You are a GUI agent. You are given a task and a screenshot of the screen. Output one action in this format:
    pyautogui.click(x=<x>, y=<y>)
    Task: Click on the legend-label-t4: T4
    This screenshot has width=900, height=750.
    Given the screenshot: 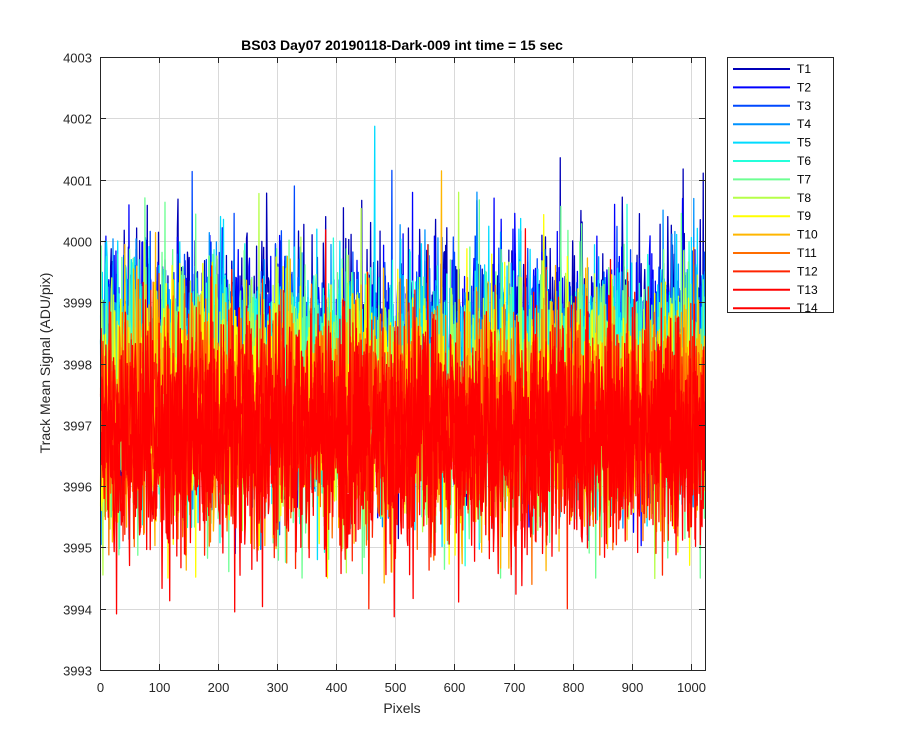 What is the action you would take?
    pyautogui.click(x=804, y=124)
    